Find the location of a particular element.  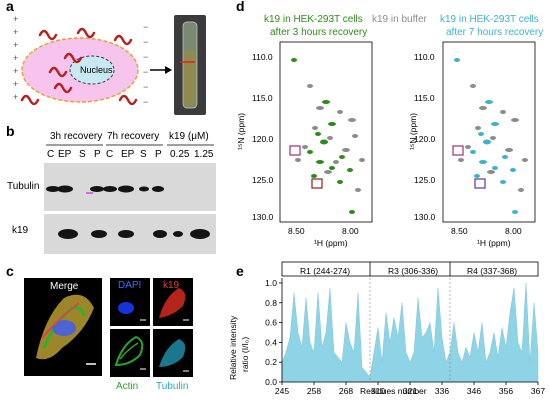

group-label-3h: 3h recovery is located at coordinates (76, 136).